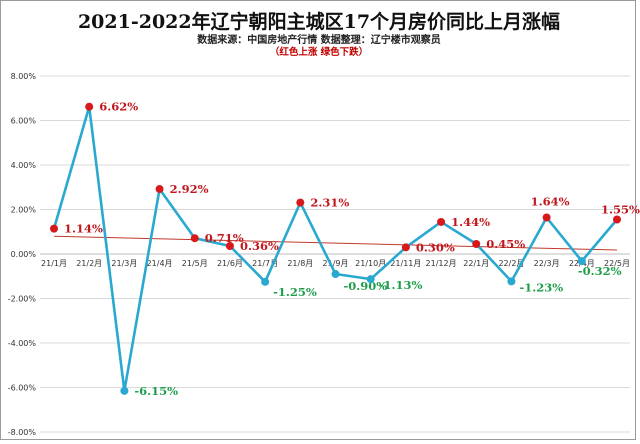 This screenshot has width=640, height=444. I want to click on x-tick-label: 21/9月, so click(336, 263).